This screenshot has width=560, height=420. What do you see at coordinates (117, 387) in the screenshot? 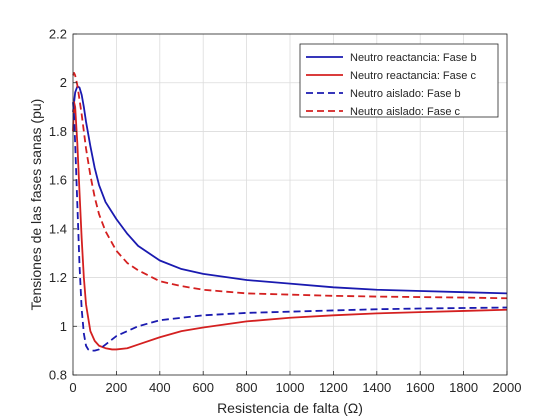
I see `x-tick-label: 200` at bounding box center [117, 387].